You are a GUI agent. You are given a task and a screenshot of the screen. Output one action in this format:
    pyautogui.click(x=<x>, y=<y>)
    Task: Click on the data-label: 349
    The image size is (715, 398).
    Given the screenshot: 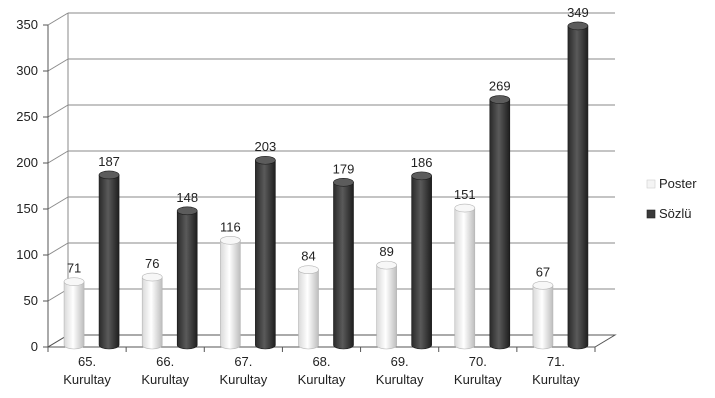 What is the action you would take?
    pyautogui.click(x=578, y=12)
    